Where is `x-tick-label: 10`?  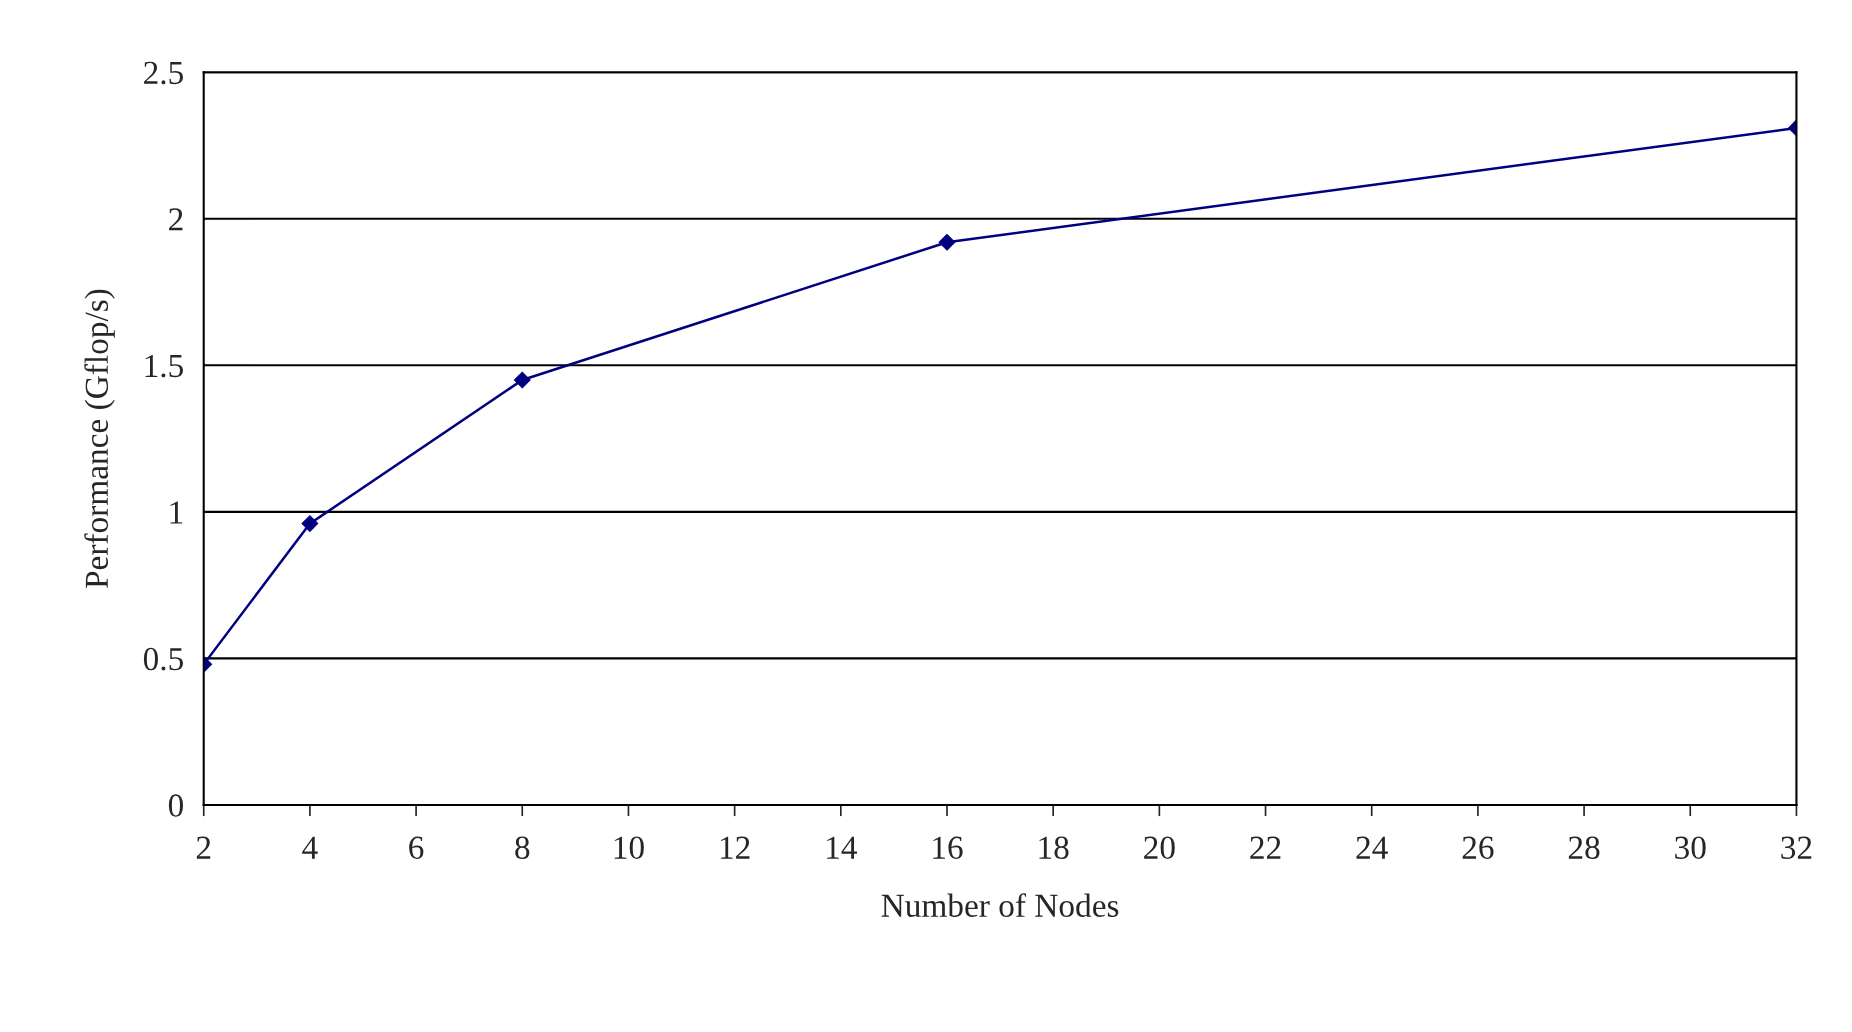 x-tick-label: 10 is located at coordinates (629, 847).